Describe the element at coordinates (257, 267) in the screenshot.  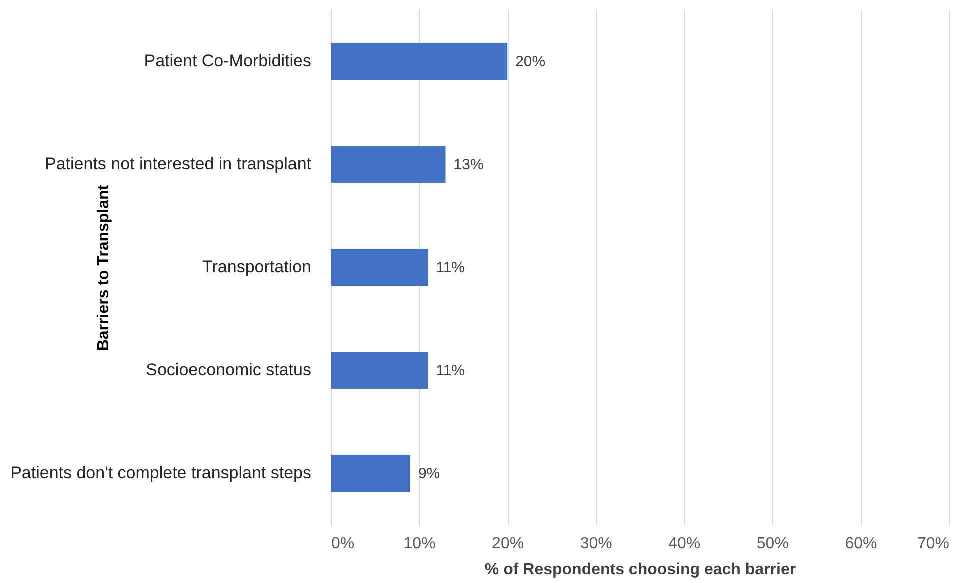
I see `y-tick-label: Transportation` at that location.